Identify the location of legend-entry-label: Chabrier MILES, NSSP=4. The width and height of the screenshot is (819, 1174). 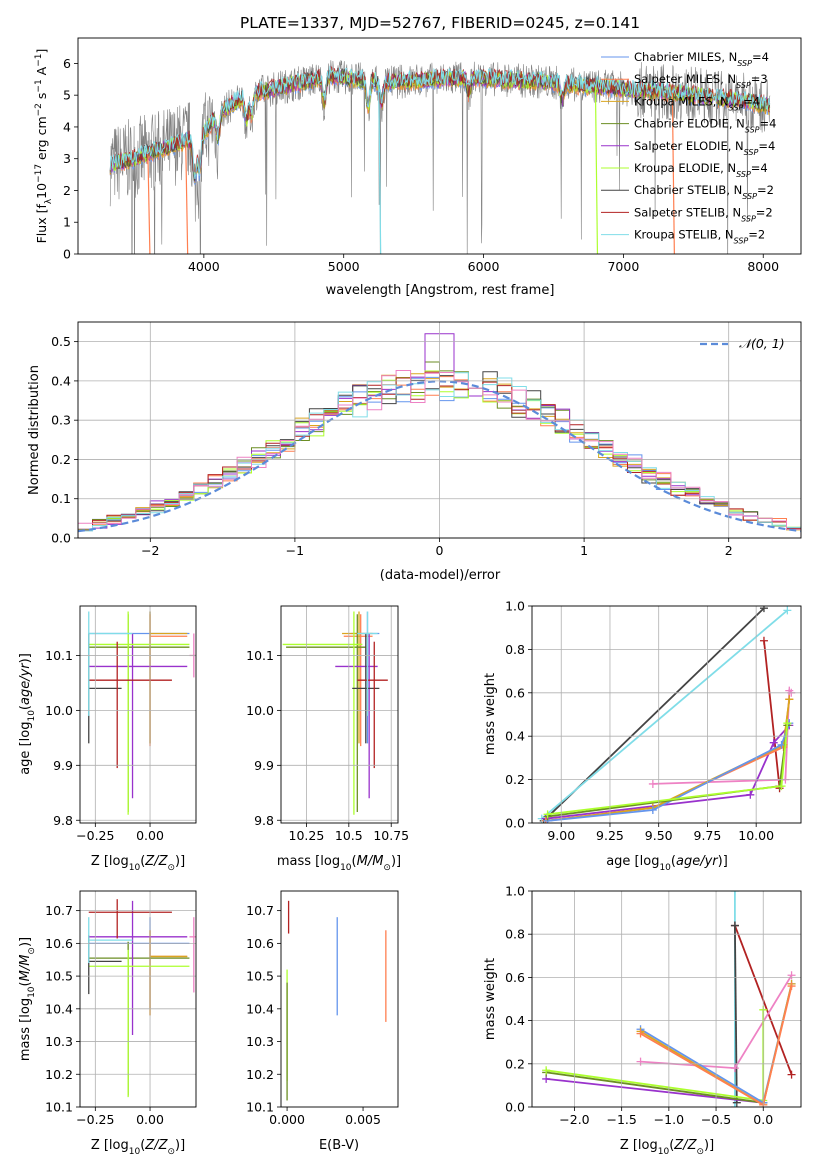
(701, 59).